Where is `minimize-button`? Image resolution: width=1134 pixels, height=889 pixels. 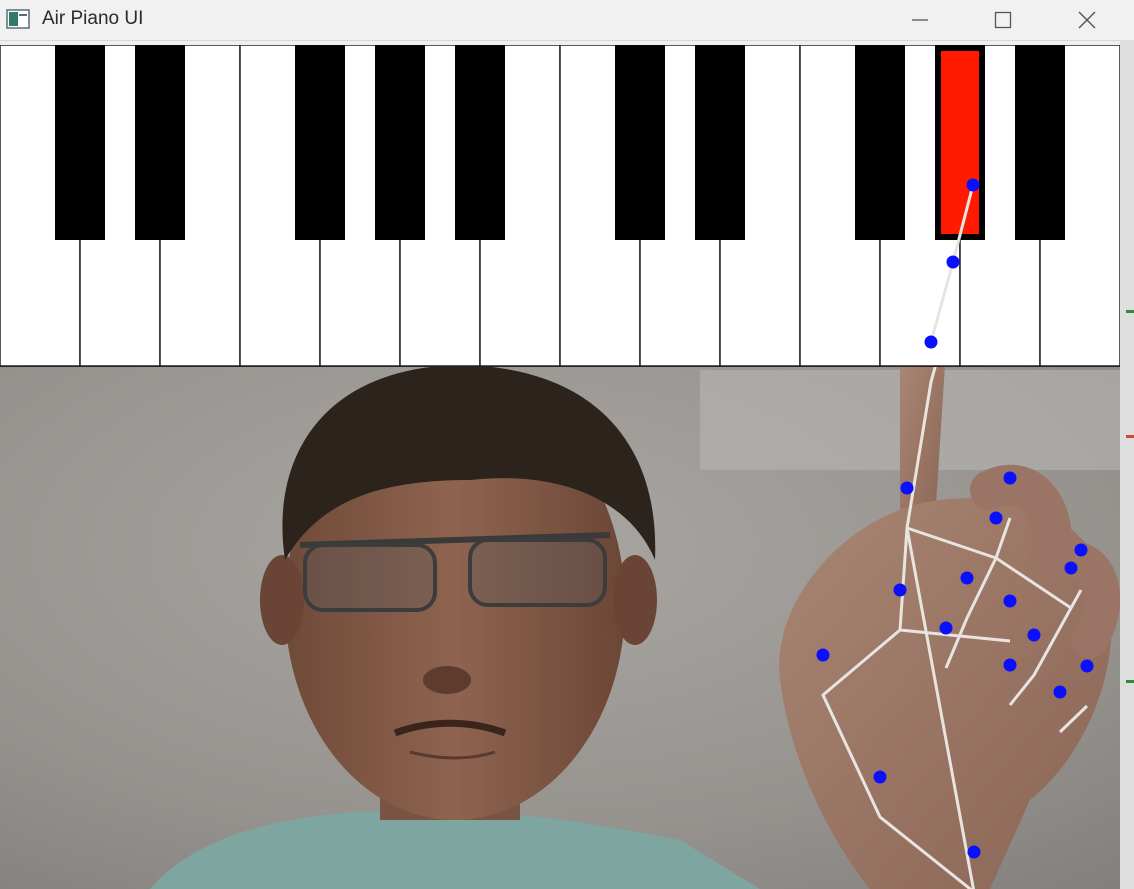
minimize-button is located at coordinates (920, 20).